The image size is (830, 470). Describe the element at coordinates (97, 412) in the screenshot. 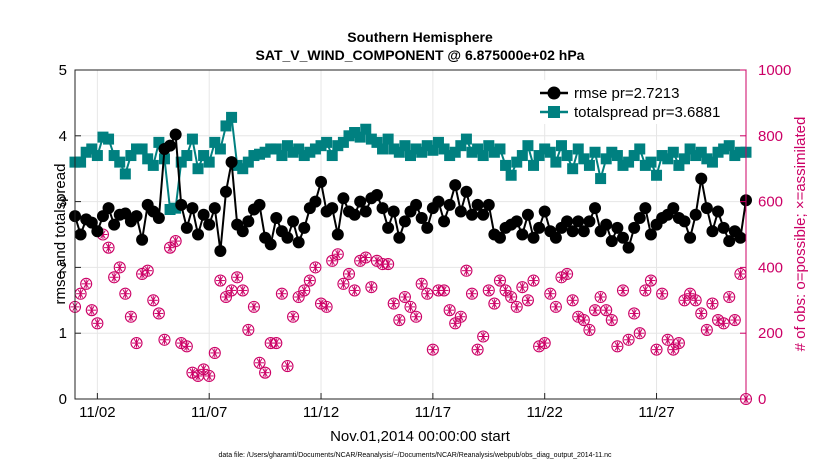

I see `x-tick-label: 11/02` at that location.